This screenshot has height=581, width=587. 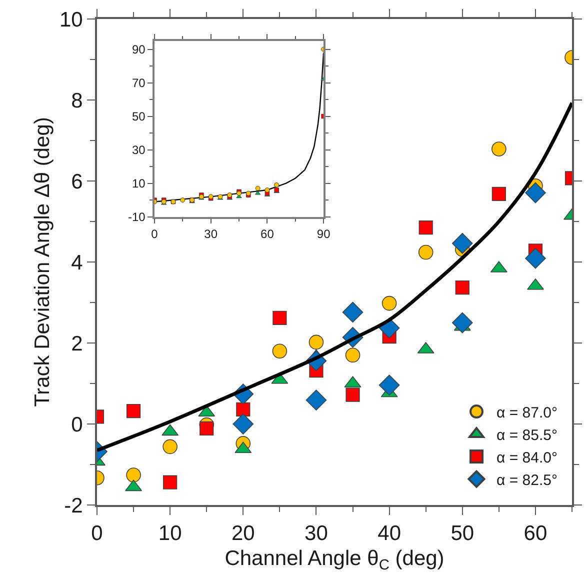 What do you see at coordinates (139, 149) in the screenshot?
I see `y-tick-label: 30` at bounding box center [139, 149].